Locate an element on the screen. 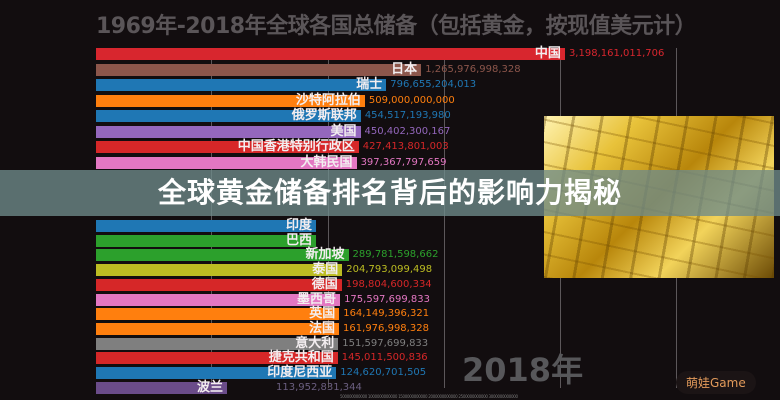  bar-label: 法国 is located at coordinates (322, 328).